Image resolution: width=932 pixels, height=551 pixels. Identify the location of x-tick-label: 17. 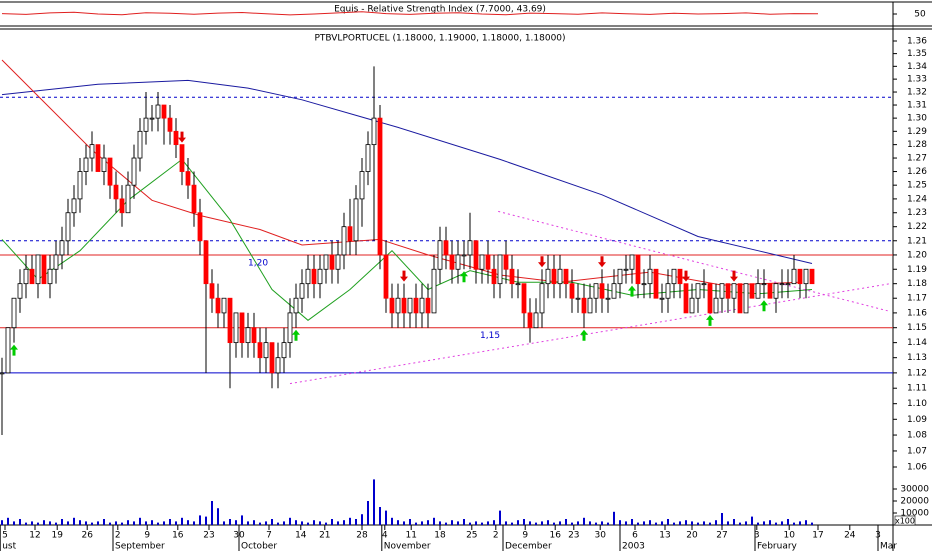
(817, 536).